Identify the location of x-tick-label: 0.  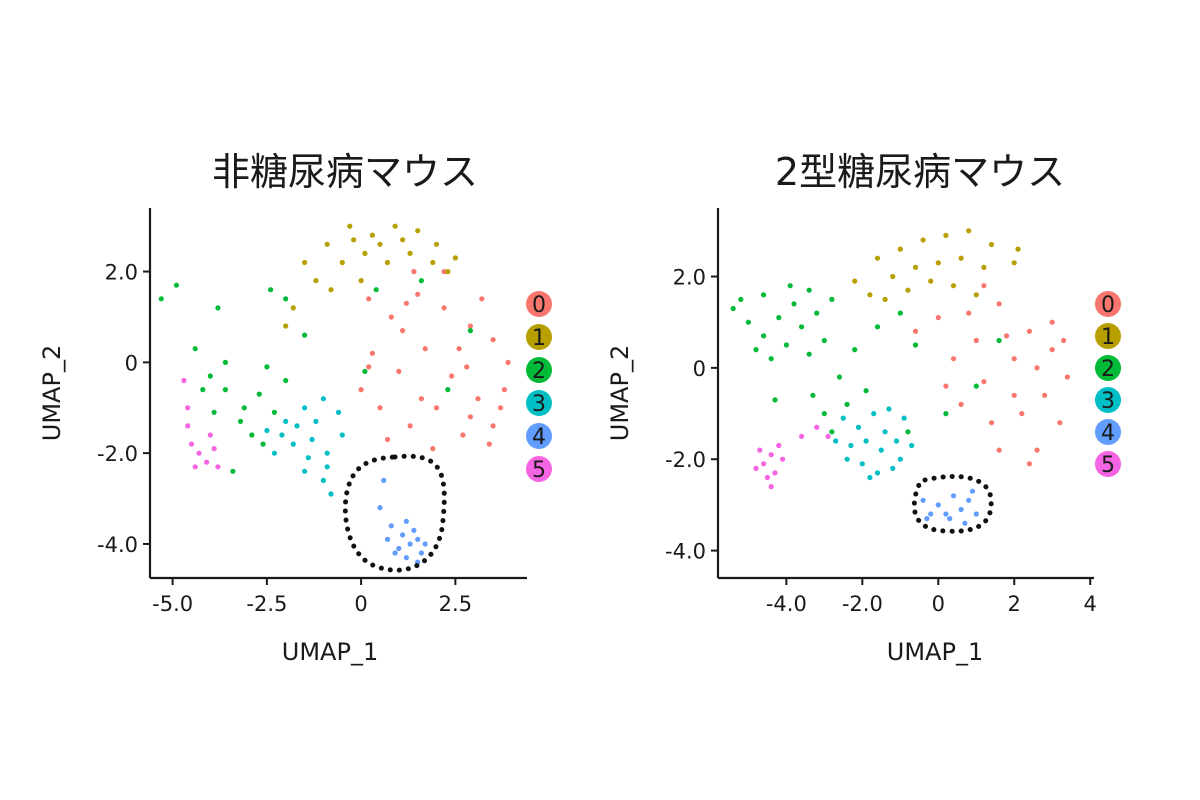
(360, 604).